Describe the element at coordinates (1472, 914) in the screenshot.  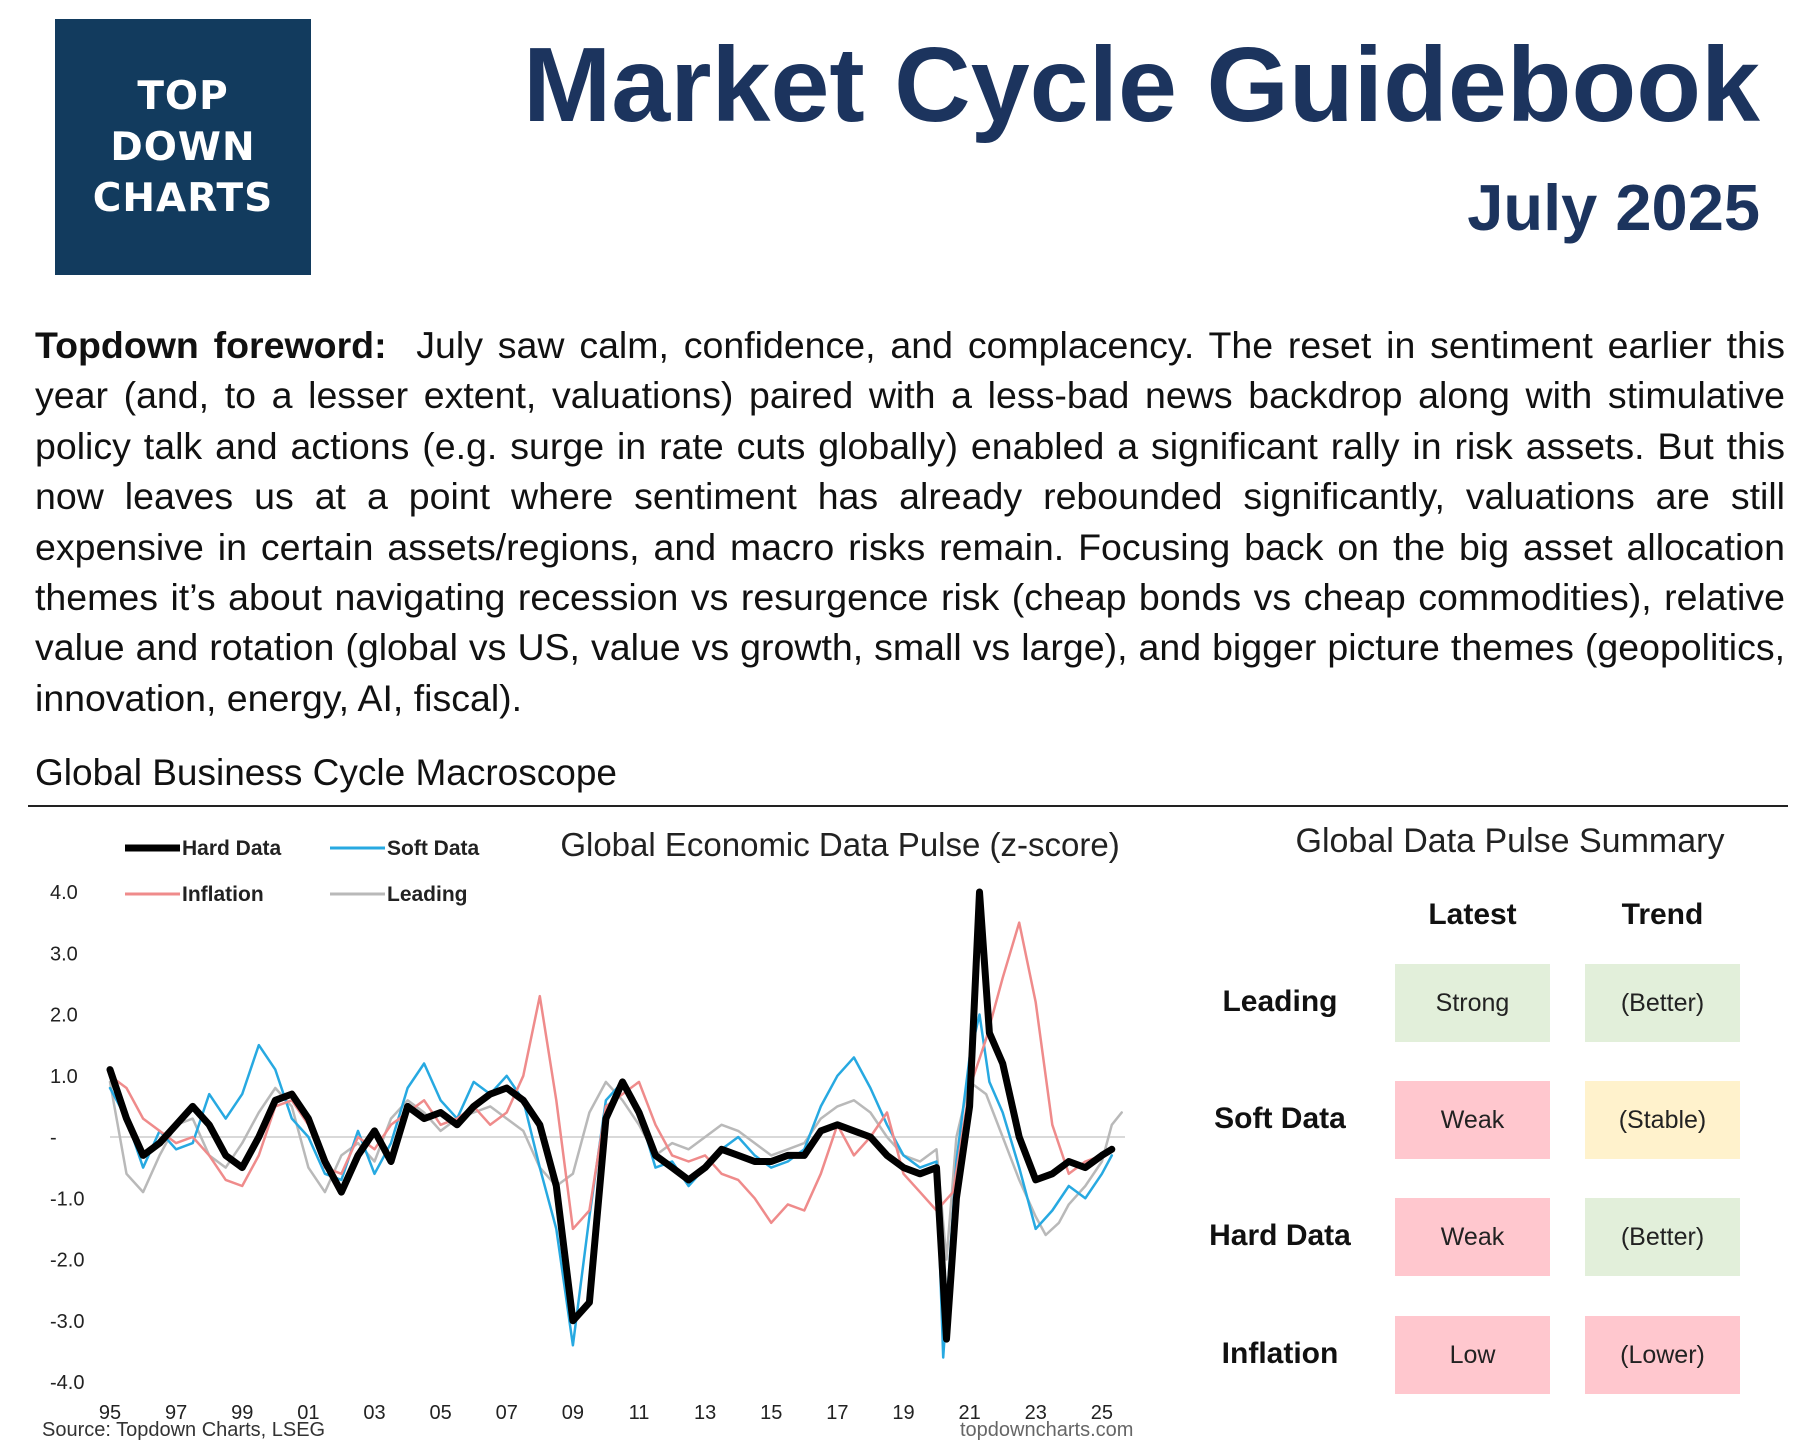
I see `column-header-latest: Latest` at that location.